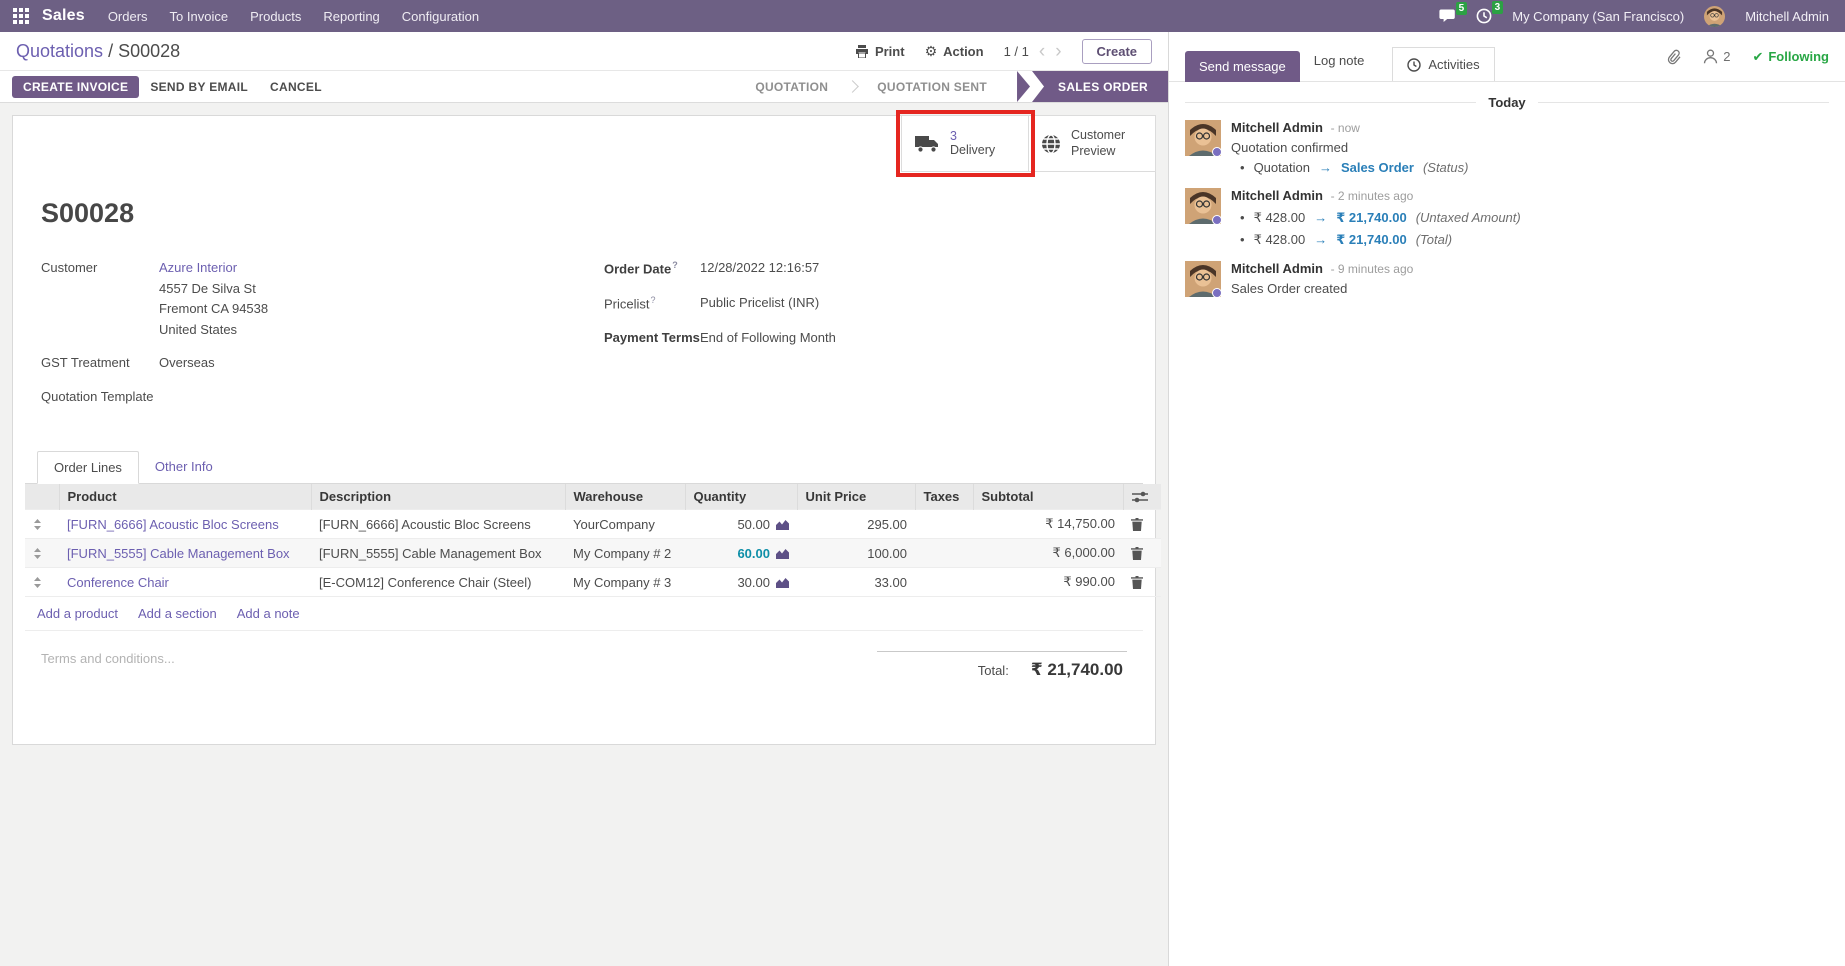 This screenshot has height=966, width=1845. I want to click on stage-sales-order: SALES ORDER, so click(1100, 86).